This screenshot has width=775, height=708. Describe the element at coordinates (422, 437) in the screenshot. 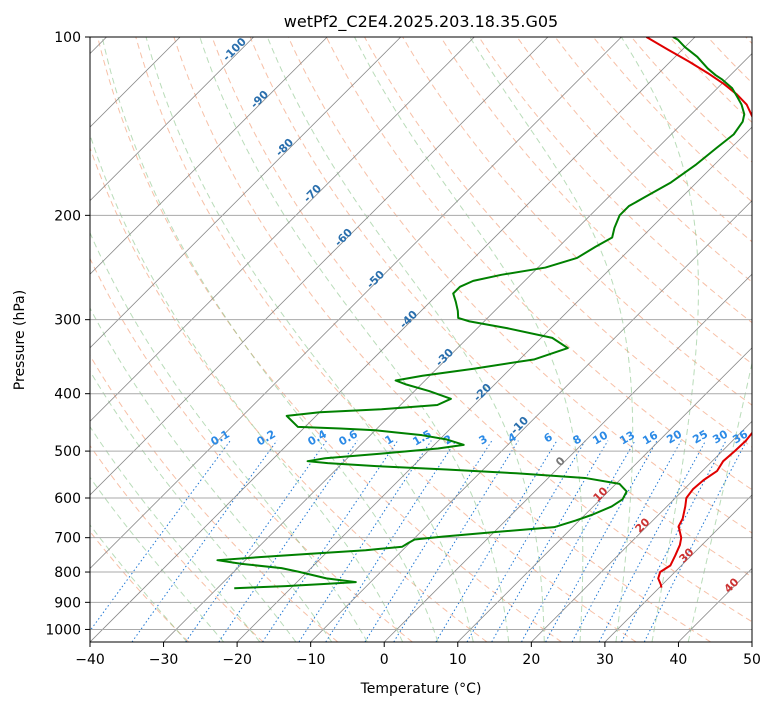

I see `mixing-ratio-label: 1.5` at that location.